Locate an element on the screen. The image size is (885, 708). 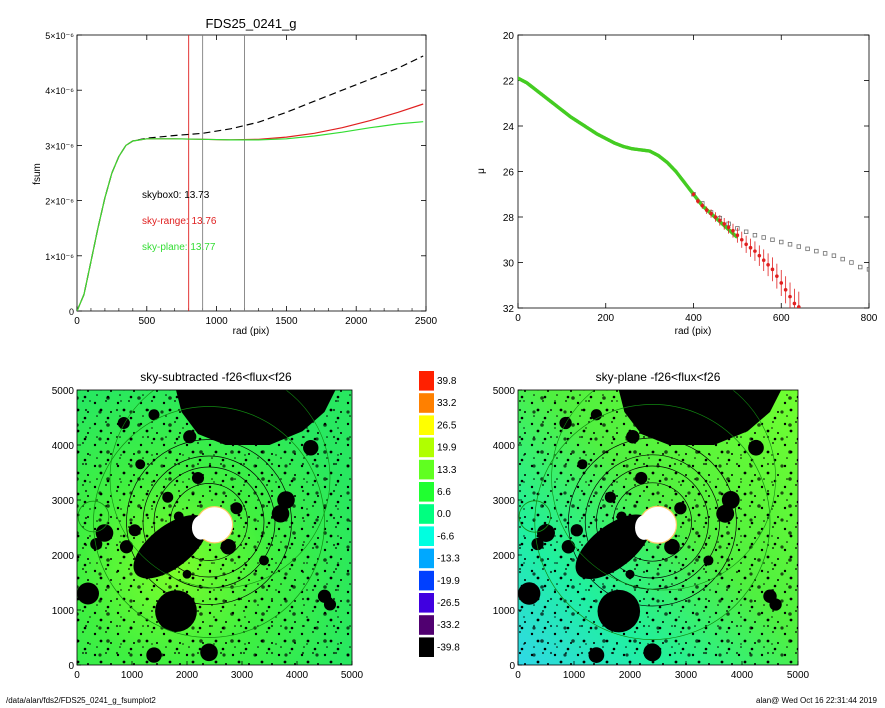
sky-subtracted-mask-ellipse is located at coordinates (170, 547).